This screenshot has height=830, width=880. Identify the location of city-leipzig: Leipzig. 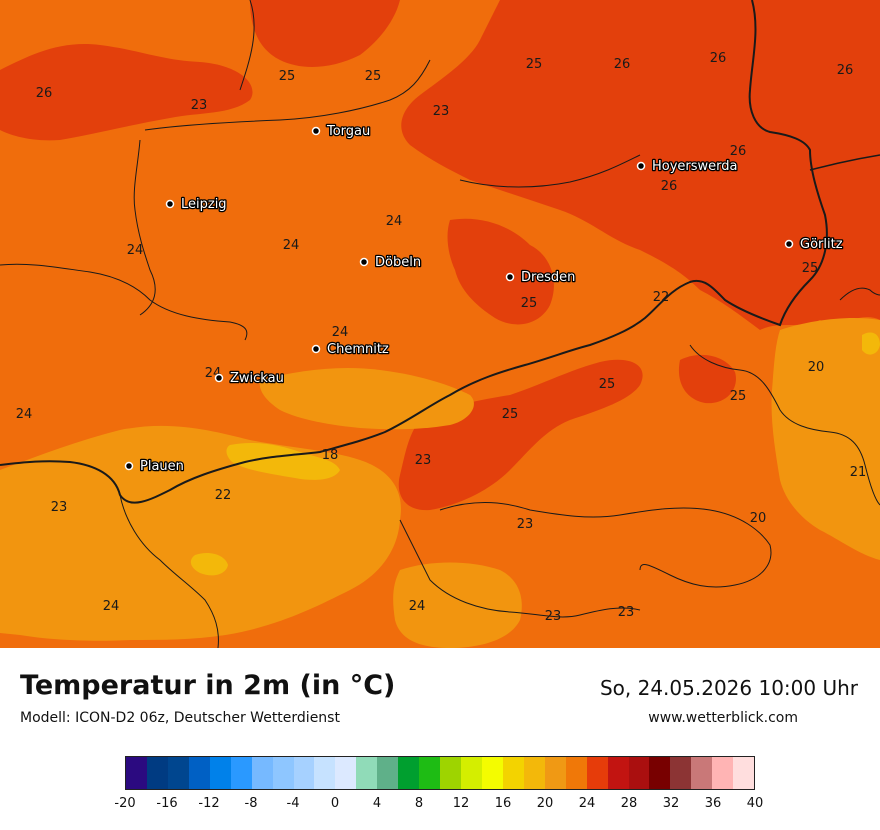
(196, 204).